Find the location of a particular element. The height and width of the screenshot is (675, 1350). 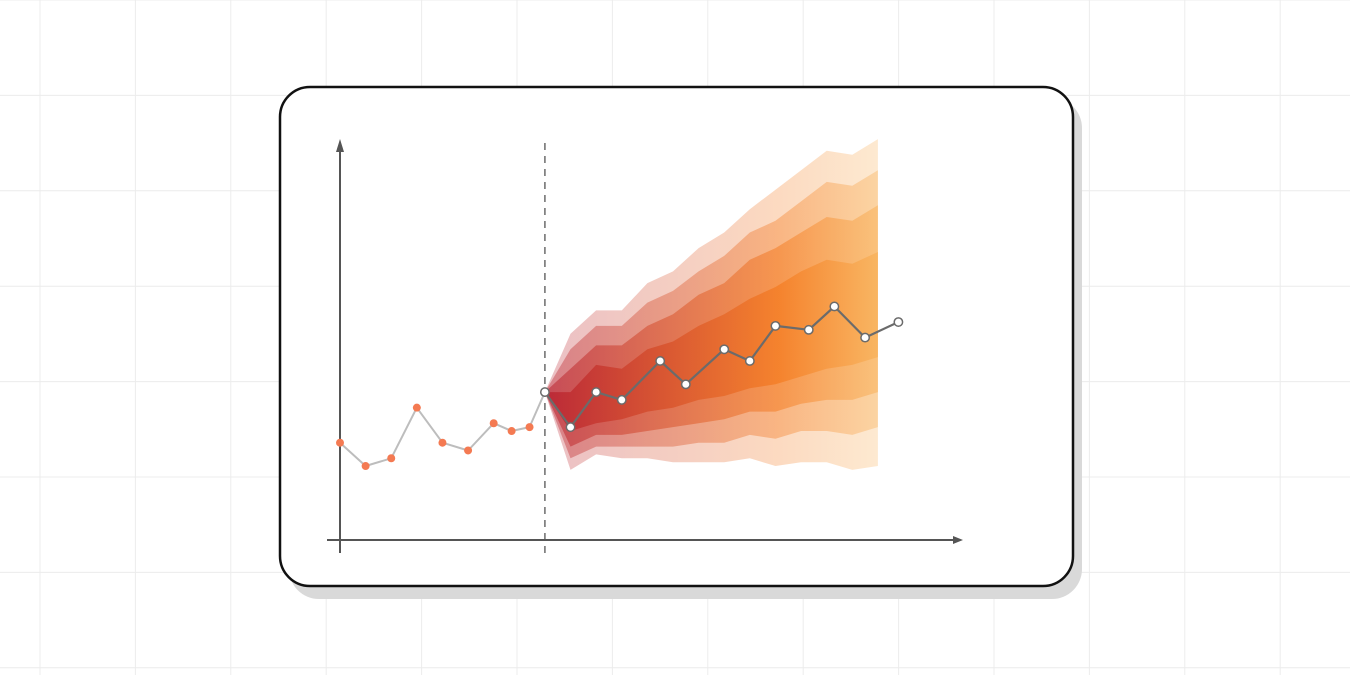

history-series is located at coordinates (441, 431).